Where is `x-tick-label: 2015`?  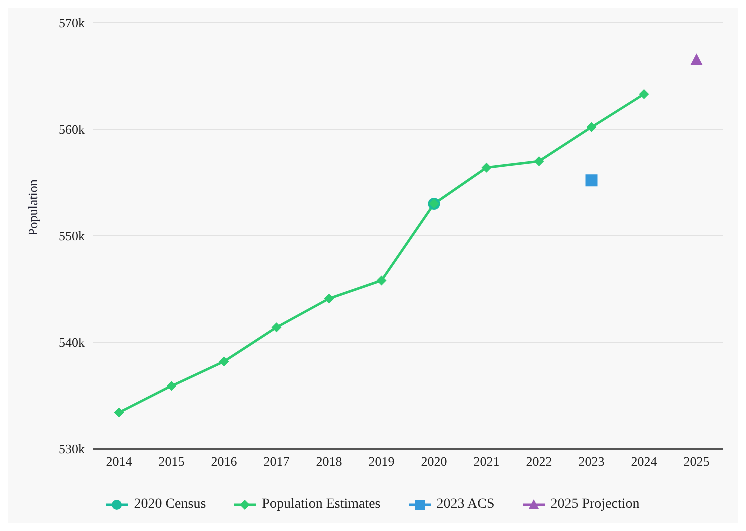
x-tick-label: 2015 is located at coordinates (171, 462).